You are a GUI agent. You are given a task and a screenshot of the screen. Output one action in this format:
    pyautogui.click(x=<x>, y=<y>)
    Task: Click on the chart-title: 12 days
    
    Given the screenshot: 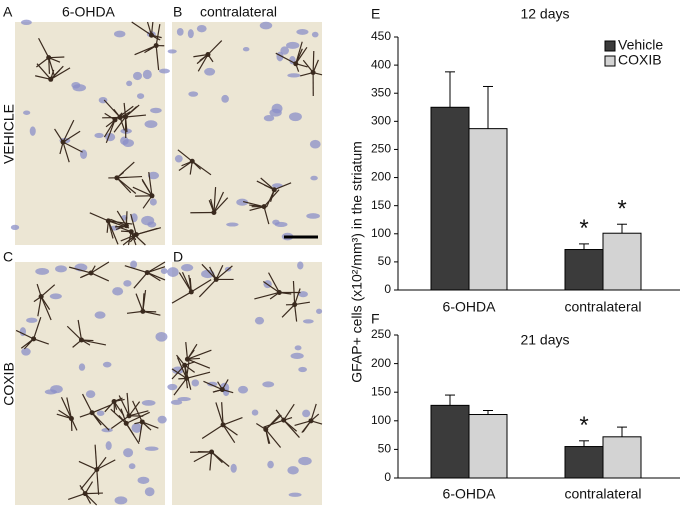 What is the action you would take?
    pyautogui.click(x=544, y=14)
    